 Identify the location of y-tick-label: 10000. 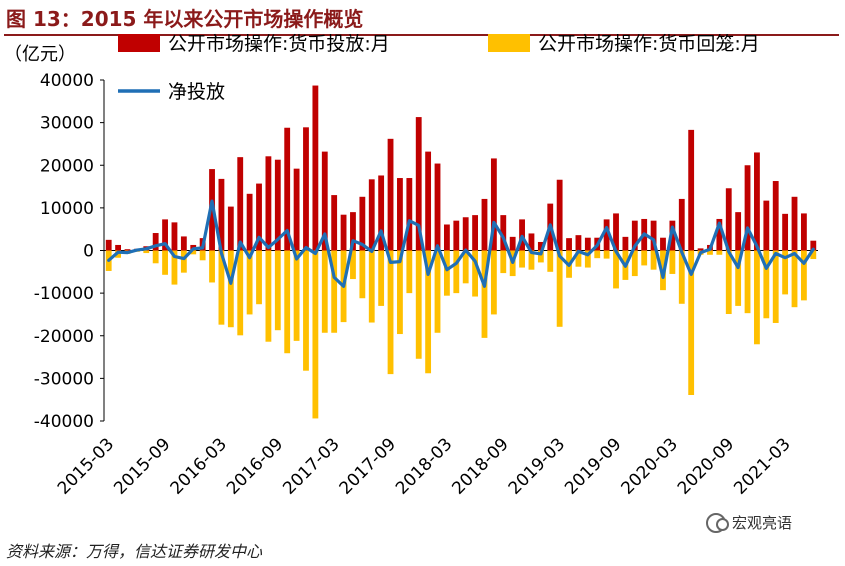
(67, 209).